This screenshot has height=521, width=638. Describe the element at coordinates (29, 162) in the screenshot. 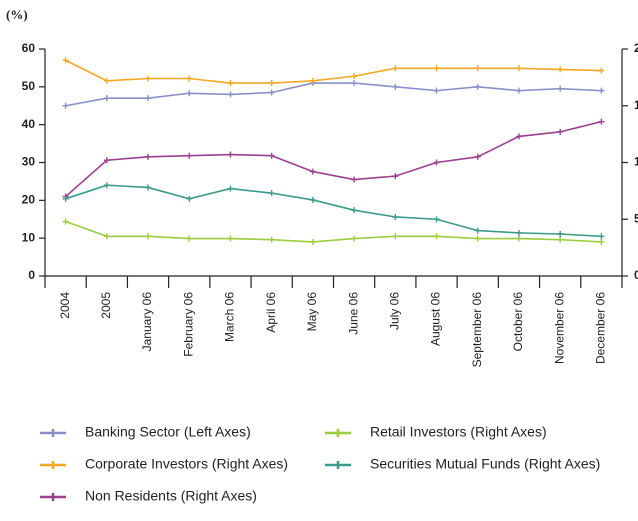

I see `y-tick-label: 30` at that location.